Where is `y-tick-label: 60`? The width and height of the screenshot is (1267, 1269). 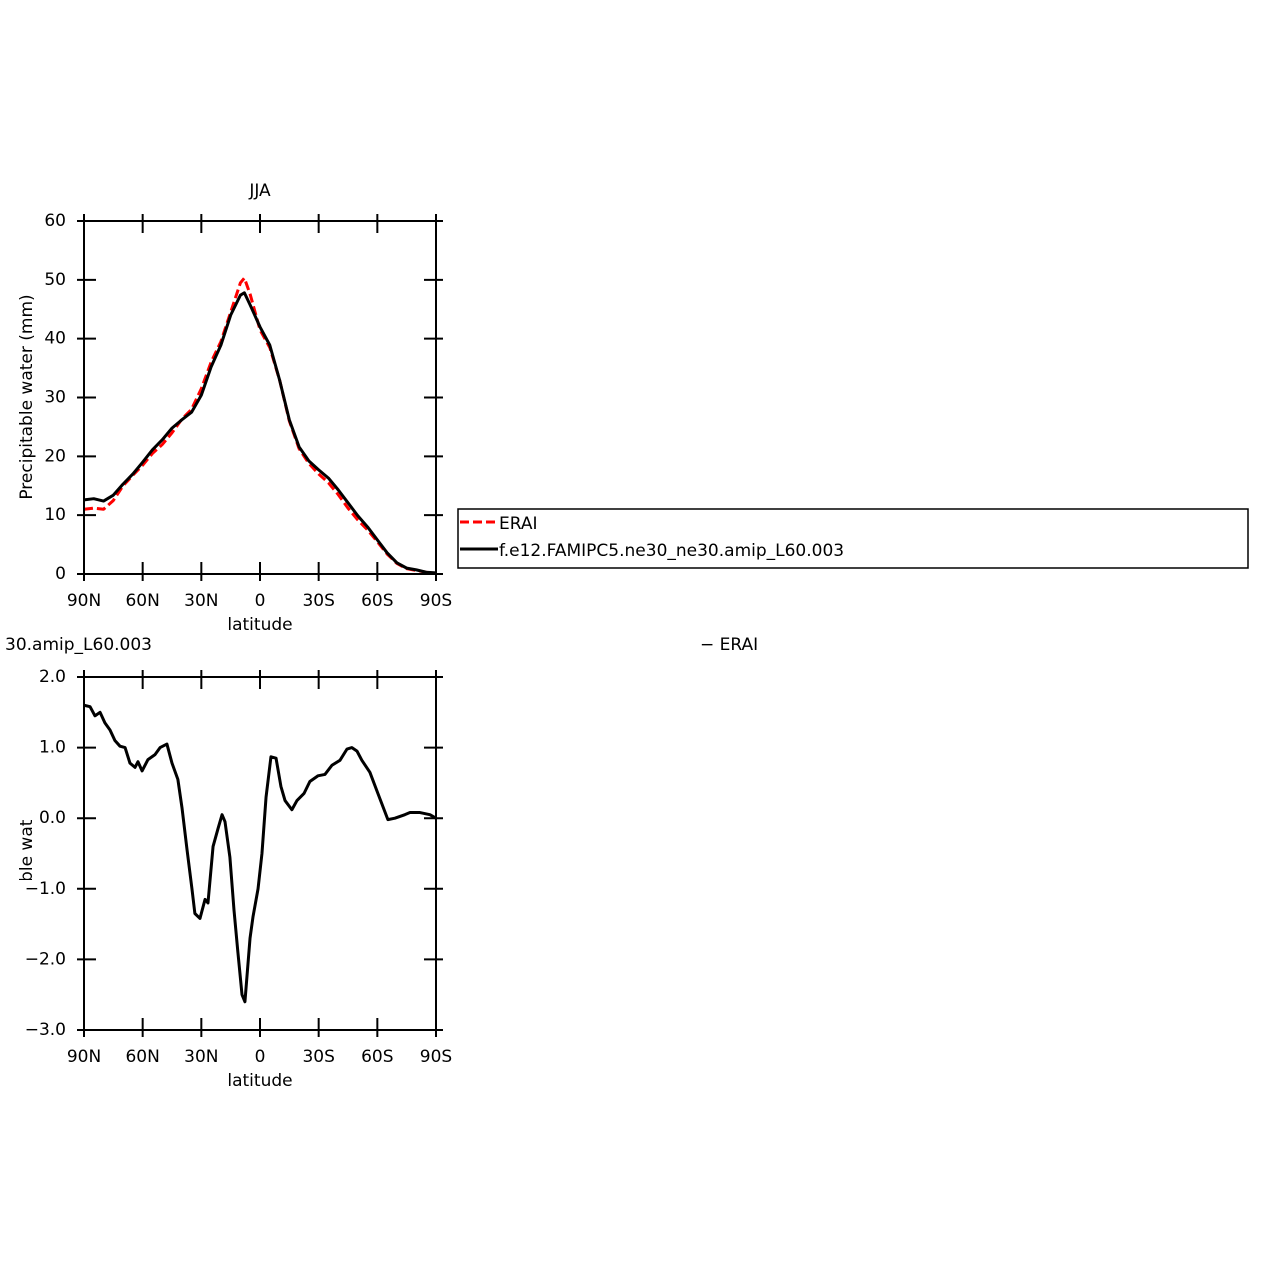
y-tick-label: 60 is located at coordinates (55, 221).